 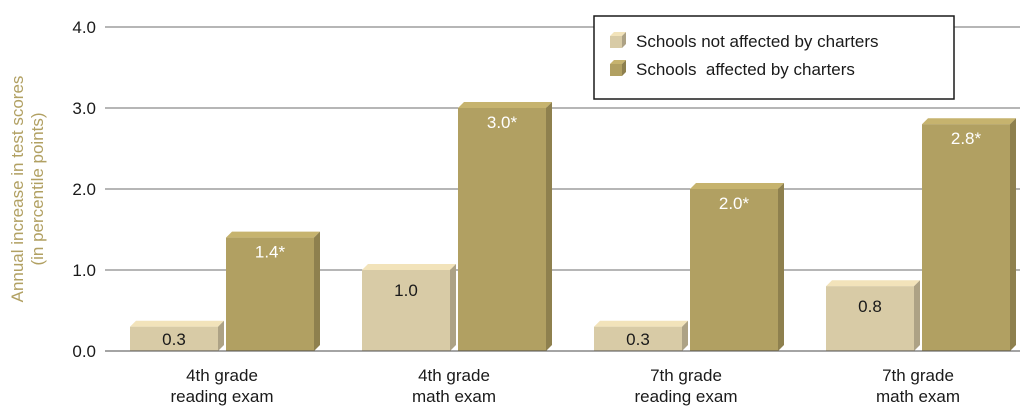 I want to click on data-label: 1.0, so click(x=406, y=290).